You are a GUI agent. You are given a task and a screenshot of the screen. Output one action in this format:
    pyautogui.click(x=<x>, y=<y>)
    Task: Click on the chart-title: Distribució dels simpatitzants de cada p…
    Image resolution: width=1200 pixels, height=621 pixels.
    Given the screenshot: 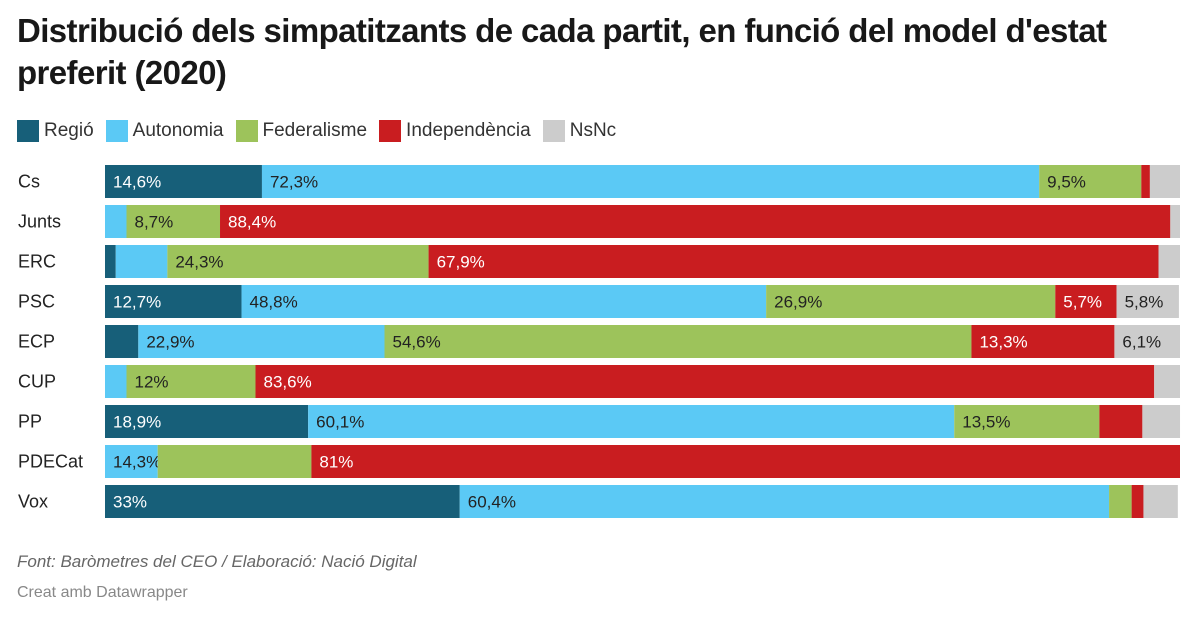 What is the action you would take?
    pyautogui.click(x=562, y=51)
    